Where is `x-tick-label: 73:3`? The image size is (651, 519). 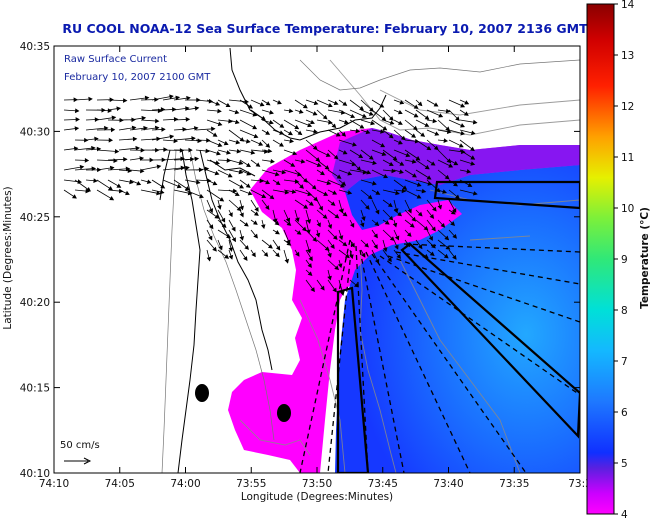 x-tick-label: 73:3 is located at coordinates (580, 484).